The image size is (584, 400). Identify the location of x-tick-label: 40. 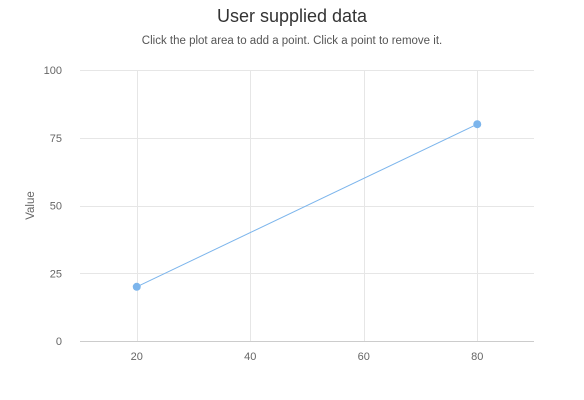
(250, 357).